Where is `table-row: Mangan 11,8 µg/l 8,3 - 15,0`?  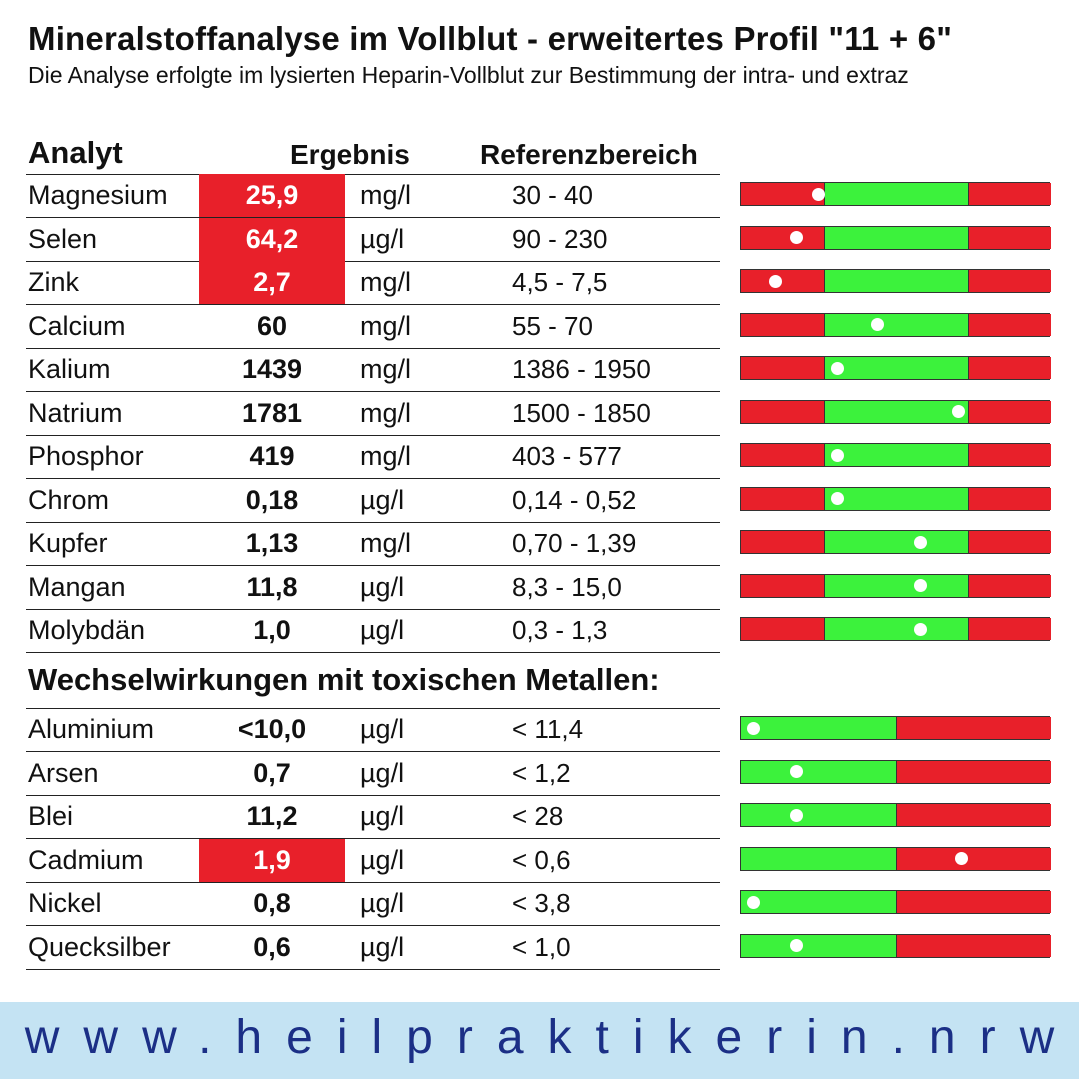 table-row: Mangan 11,8 µg/l 8,3 - 15,0 is located at coordinates (539, 588).